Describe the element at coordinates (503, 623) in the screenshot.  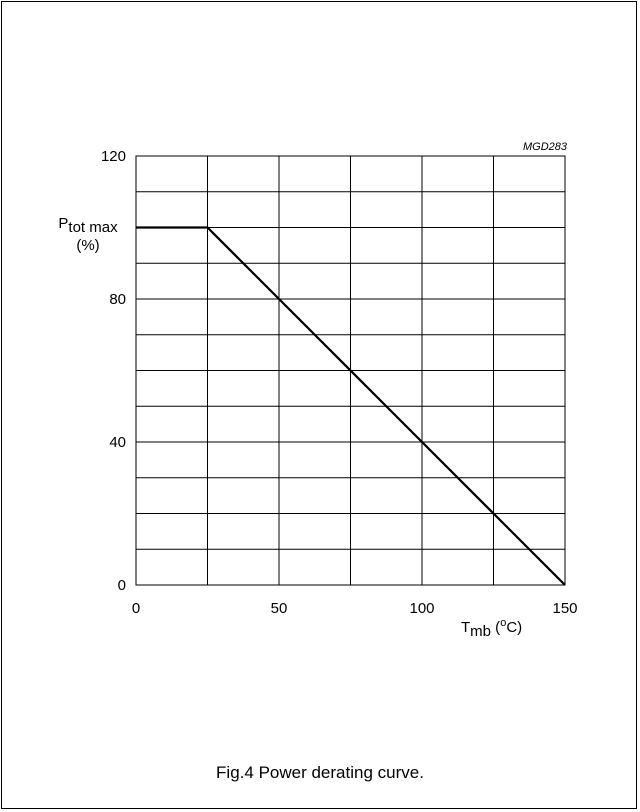
I see `x-axis-label-unit-sup: o` at that location.